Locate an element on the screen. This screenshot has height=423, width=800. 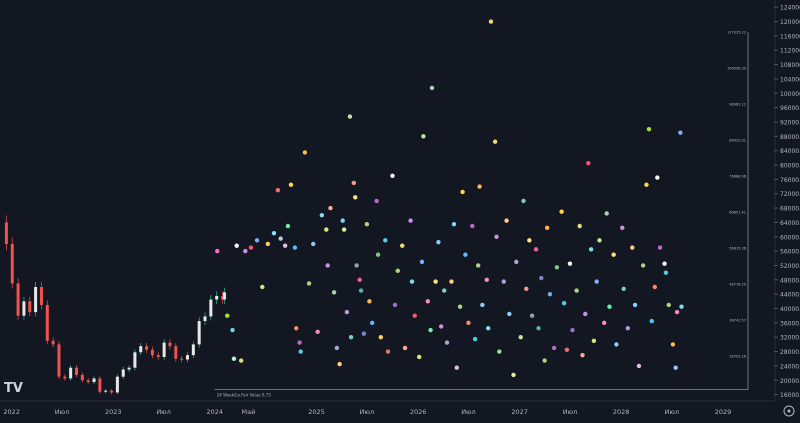
level-label: 36741.57 is located at coordinates (737, 321).